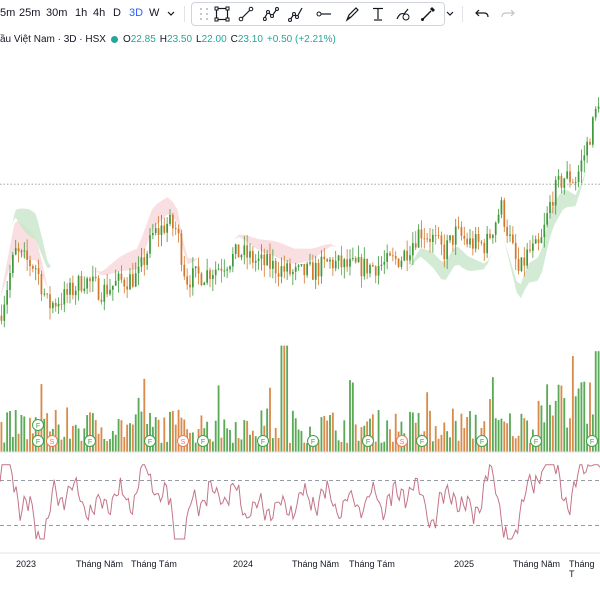 Image resolution: width=600 pixels, height=600 pixels. Describe the element at coordinates (136, 13) in the screenshot. I see `timeframe-3d: 3D` at that location.